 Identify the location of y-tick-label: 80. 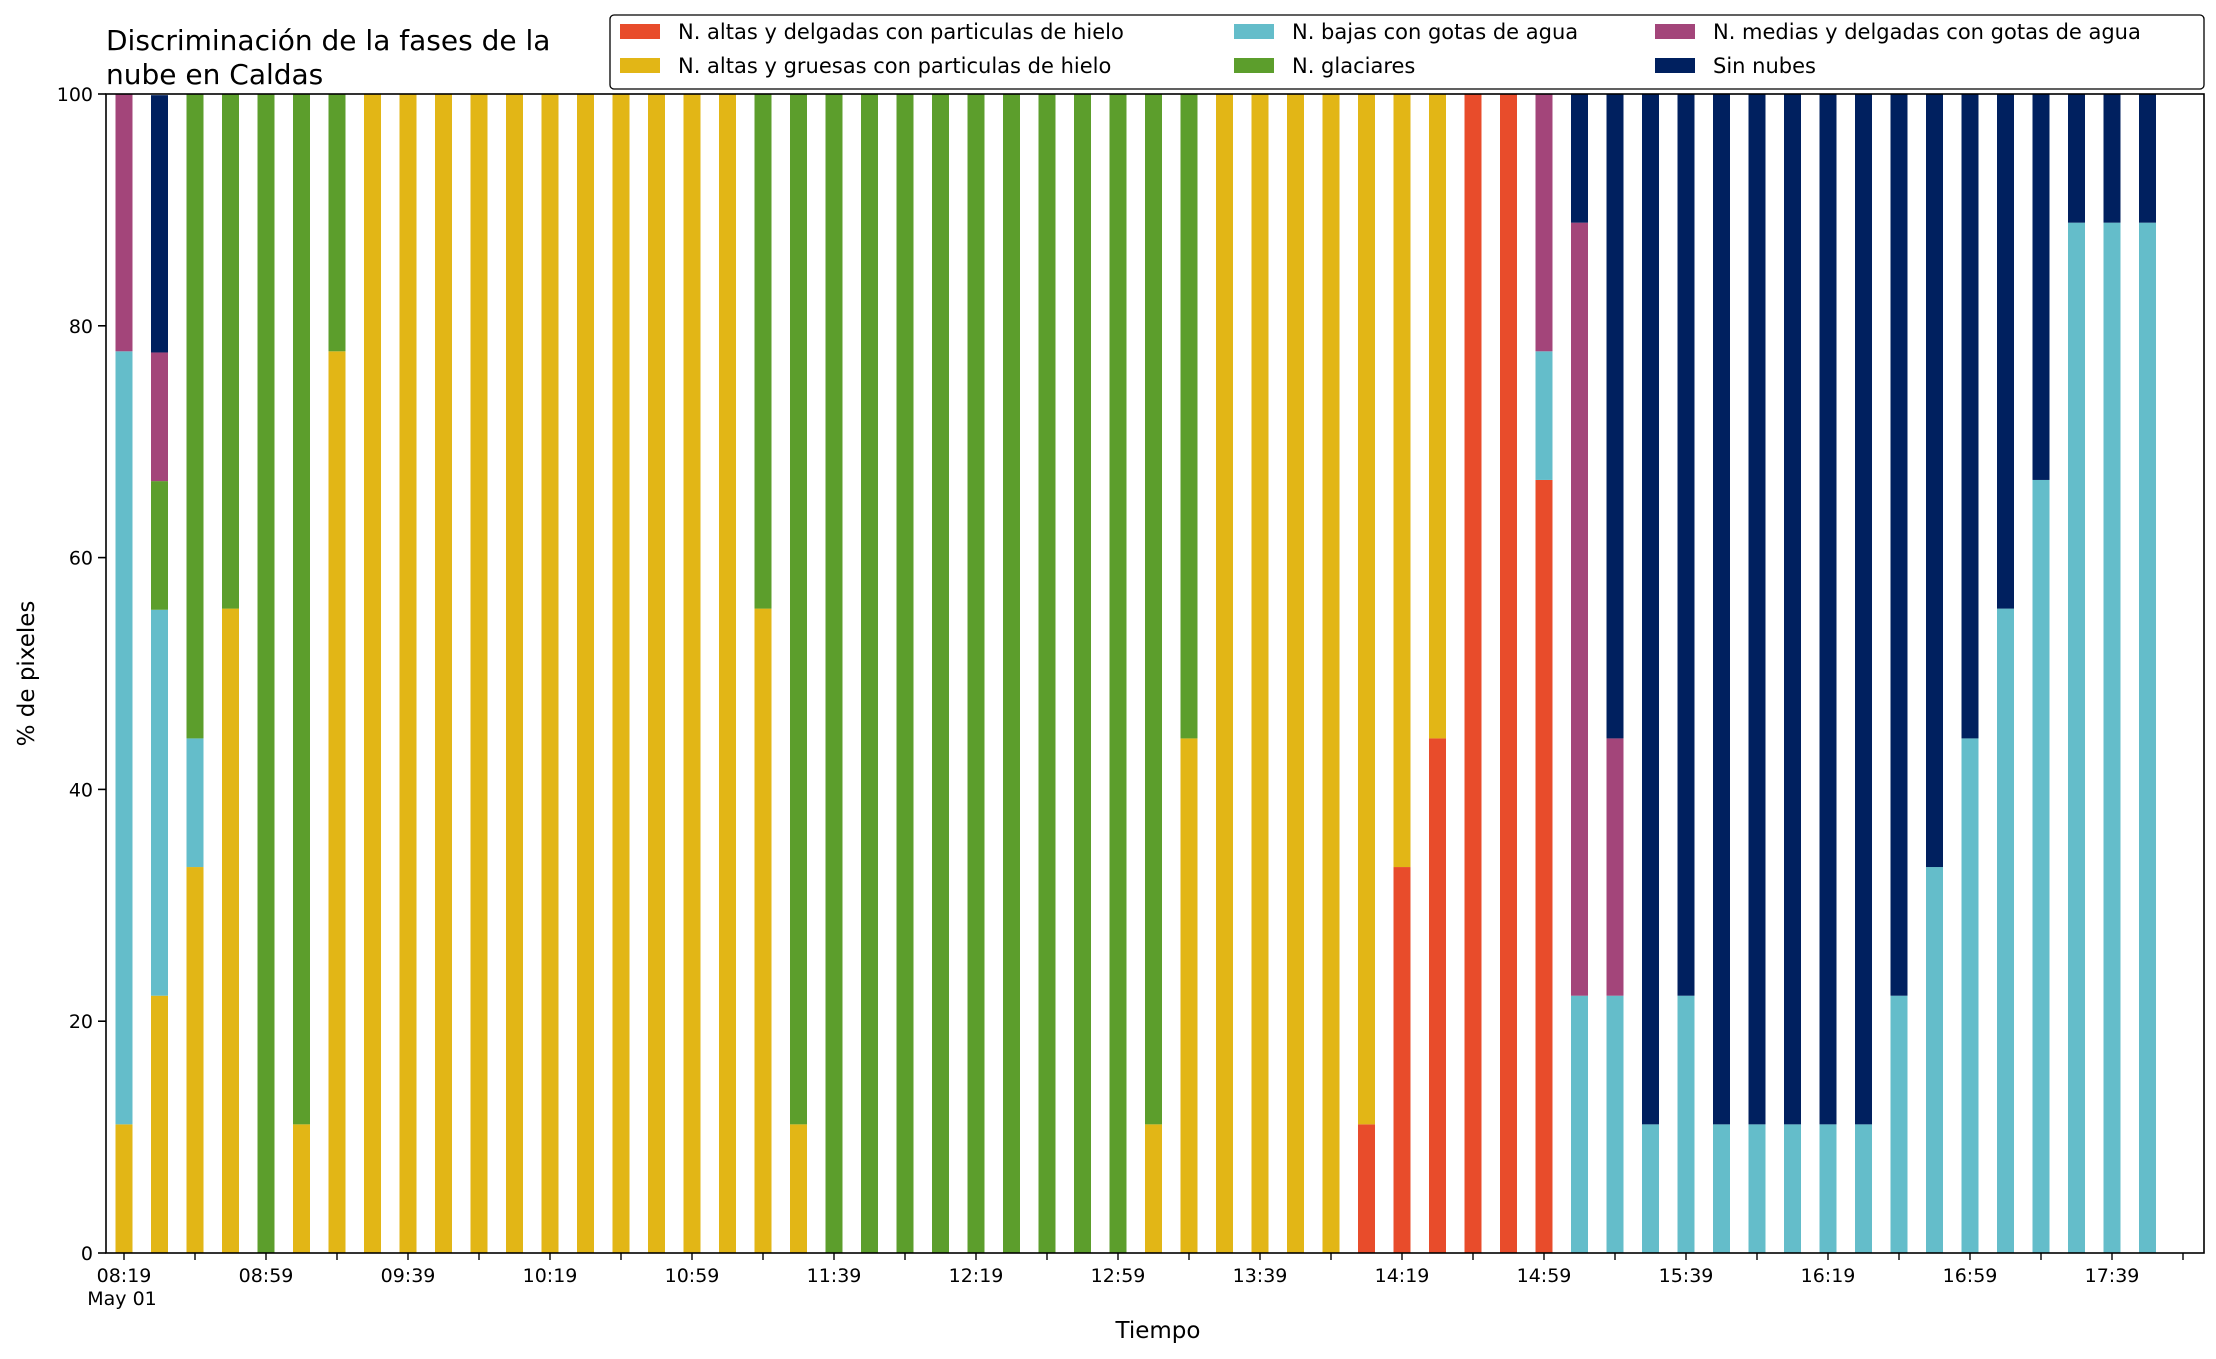
(81, 327).